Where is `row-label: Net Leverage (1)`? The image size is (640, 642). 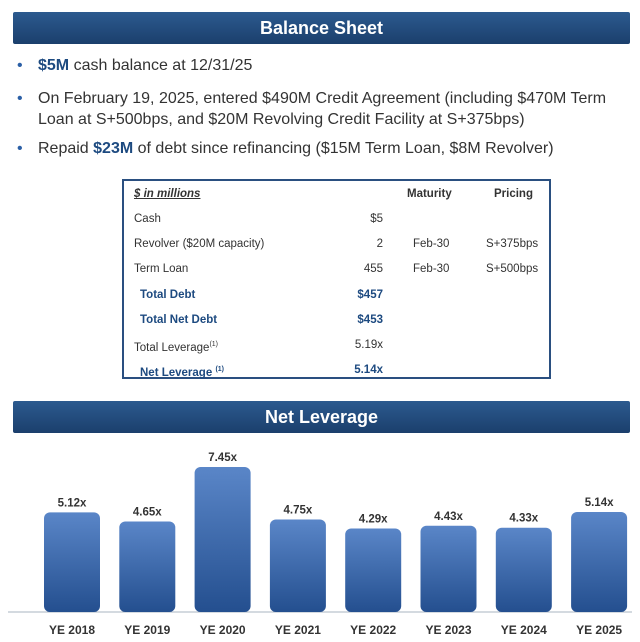 row-label: Net Leverage (1) is located at coordinates (182, 371).